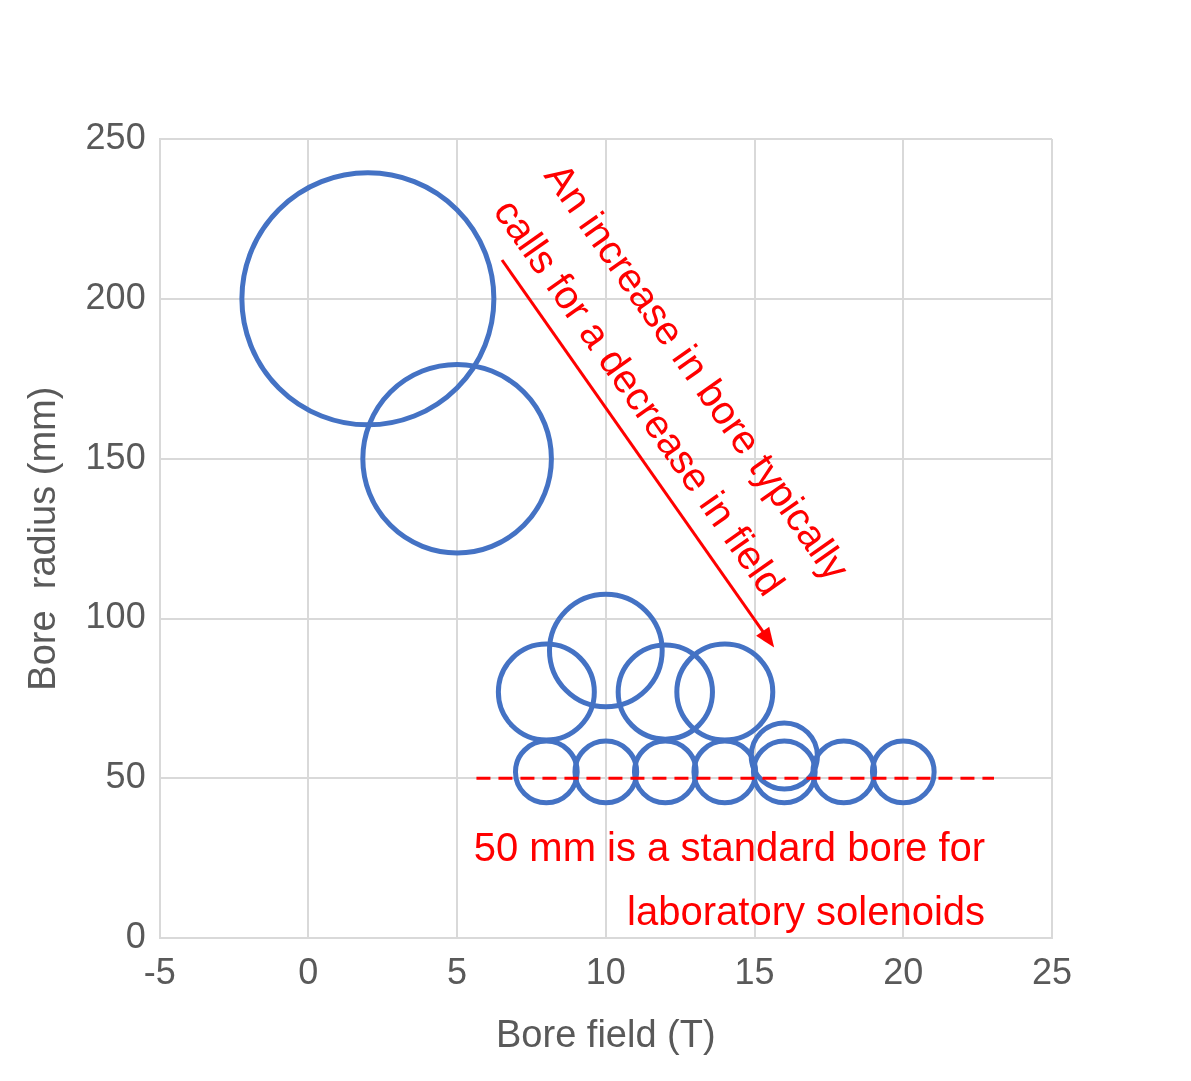 This screenshot has width=1191, height=1081. Describe the element at coordinates (754, 971) in the screenshot. I see `x-tick-label: 15` at that location.